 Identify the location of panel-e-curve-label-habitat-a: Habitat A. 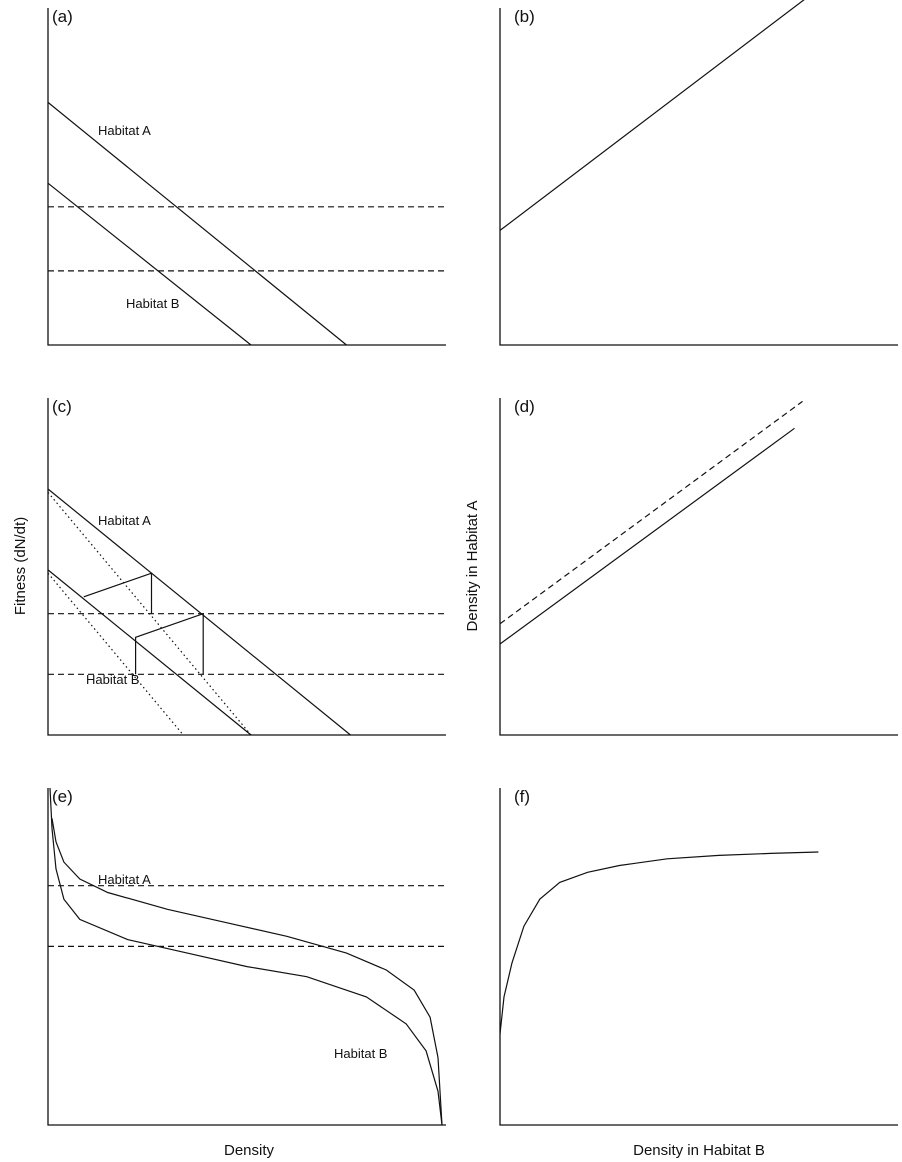
(124, 879).